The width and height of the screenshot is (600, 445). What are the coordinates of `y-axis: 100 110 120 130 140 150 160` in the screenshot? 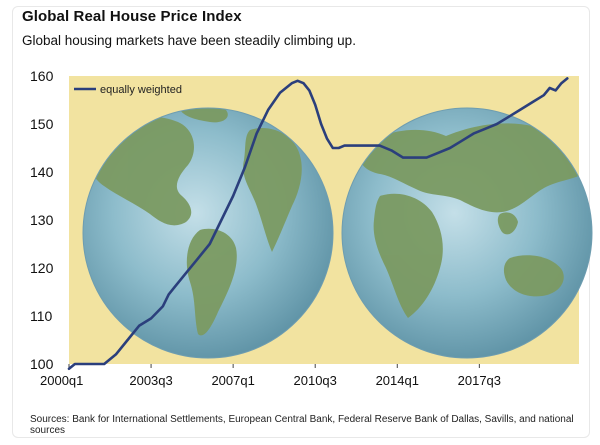 It's located at (42, 220).